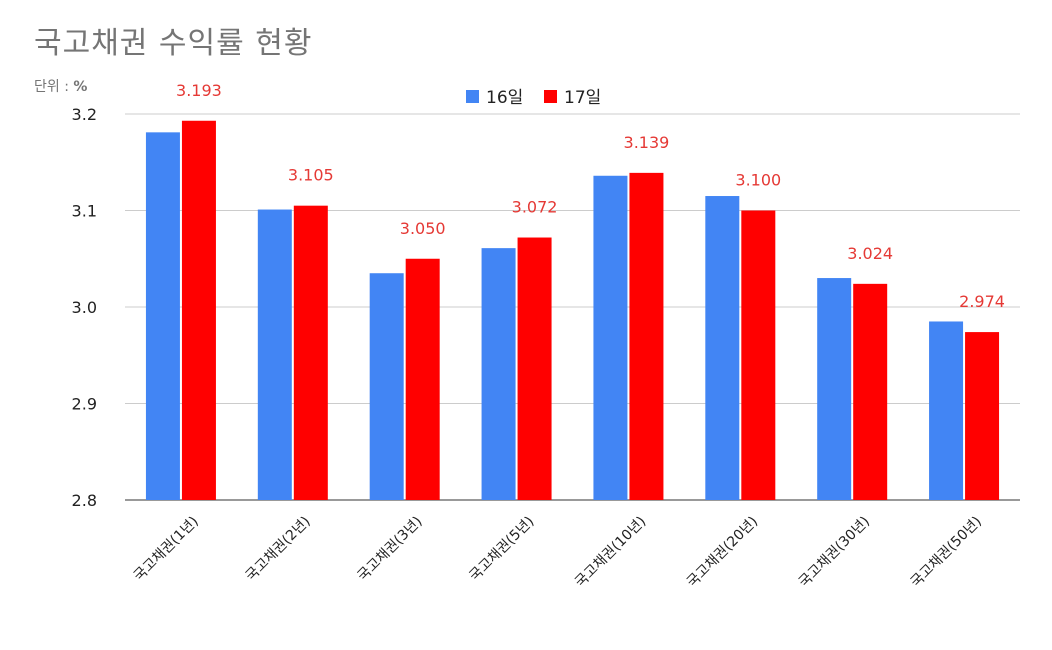  I want to click on x-tick-label: 국고채권(5년), so click(502, 549).